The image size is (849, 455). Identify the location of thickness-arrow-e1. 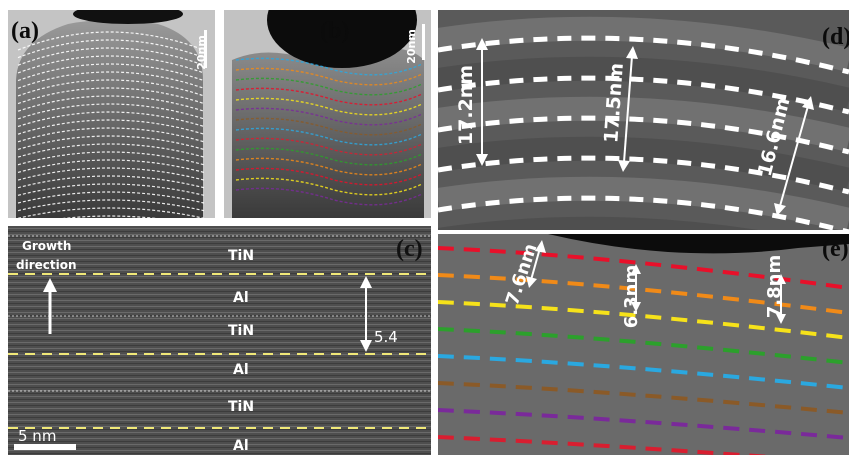
(535, 264).